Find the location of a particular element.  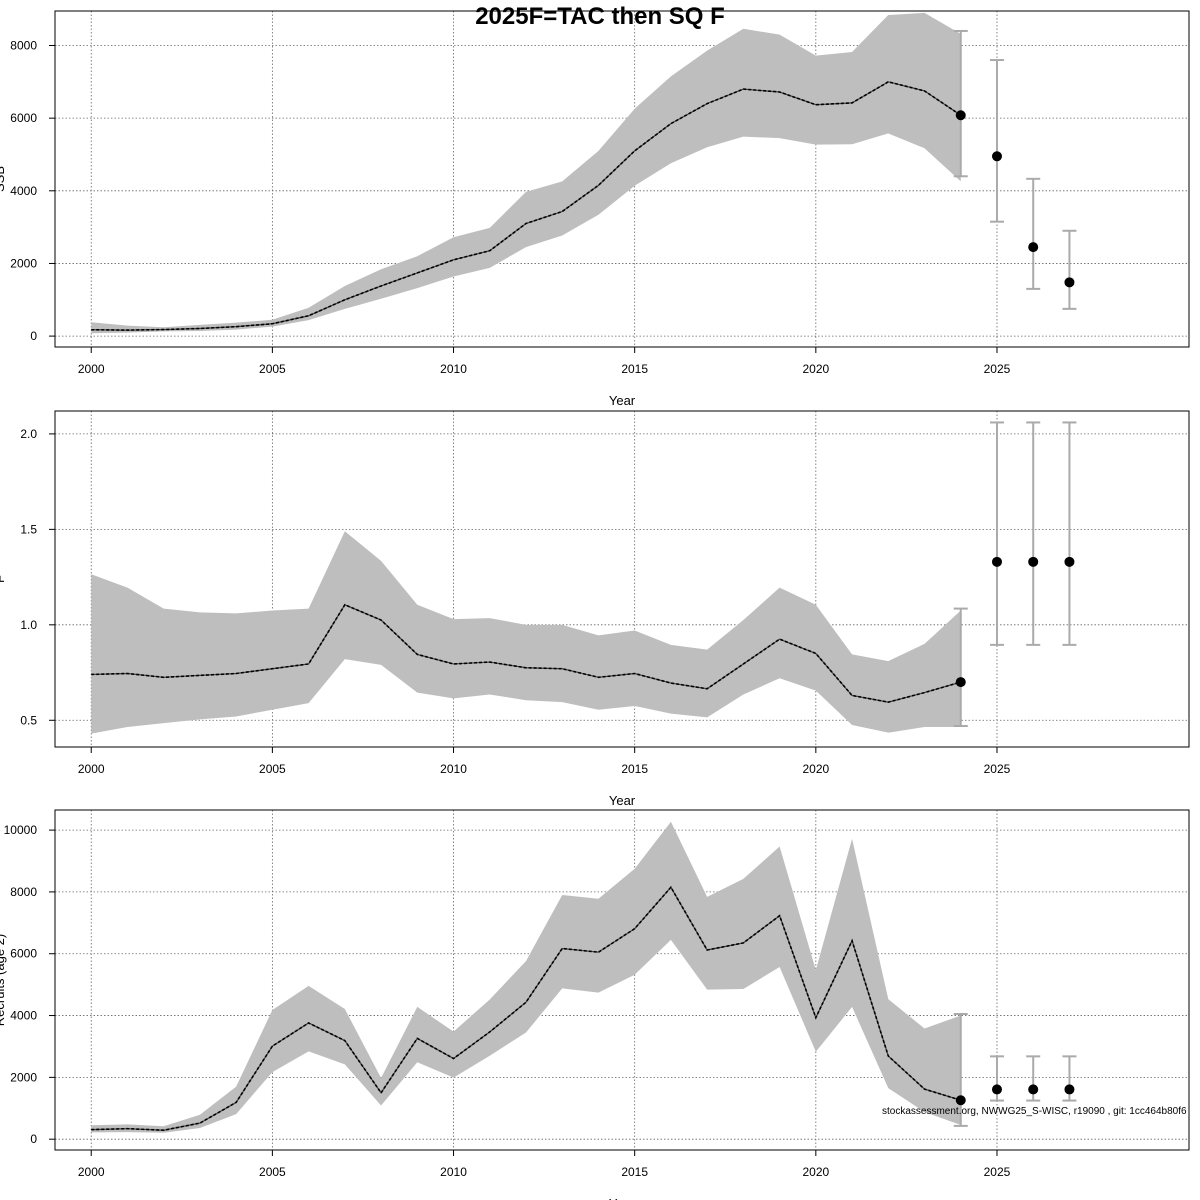

recruits-estimate-line-dash is located at coordinates (526, 1008).